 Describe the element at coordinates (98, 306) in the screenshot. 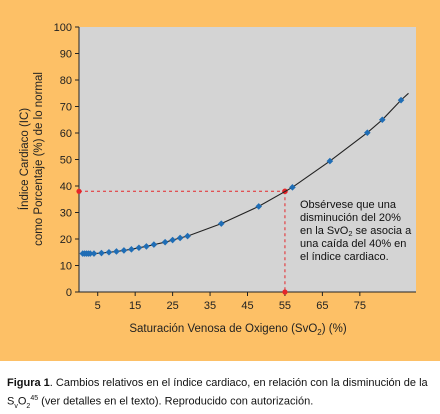

I see `x-tick-label: 5` at that location.